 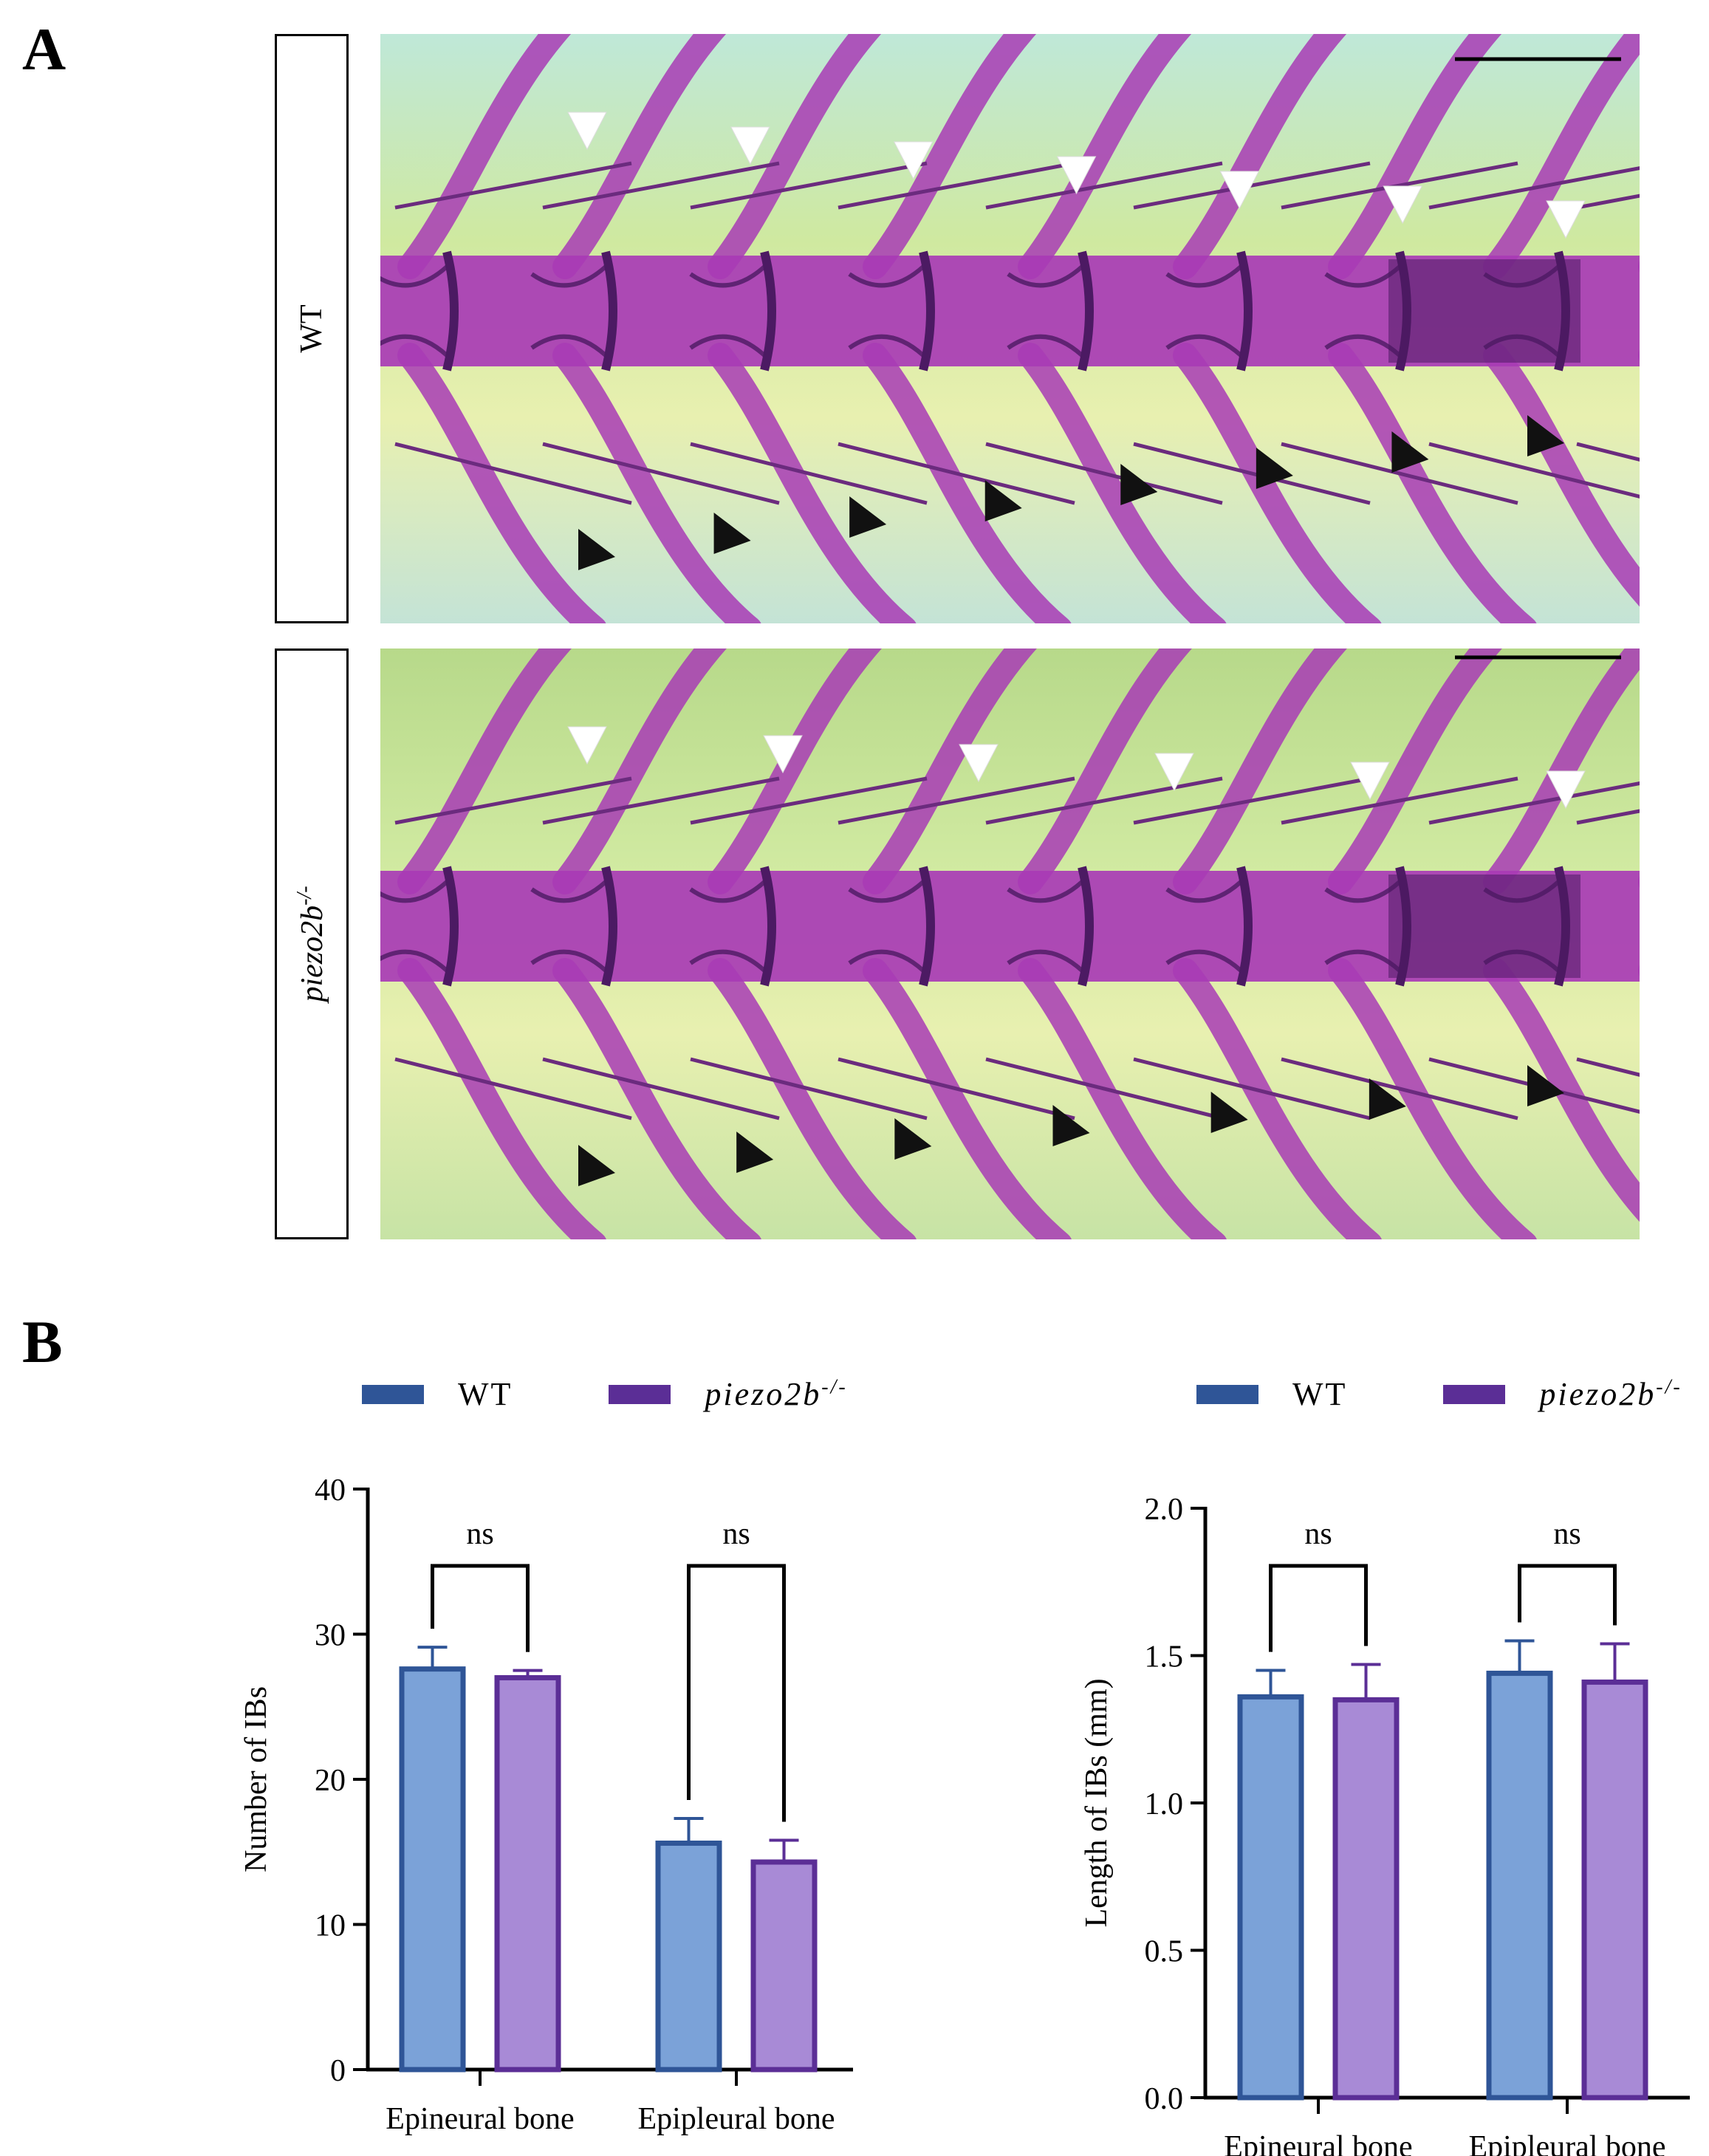 I want to click on bar-piezo2b-/--epipleural-bone, so click(x=1614, y=1890).